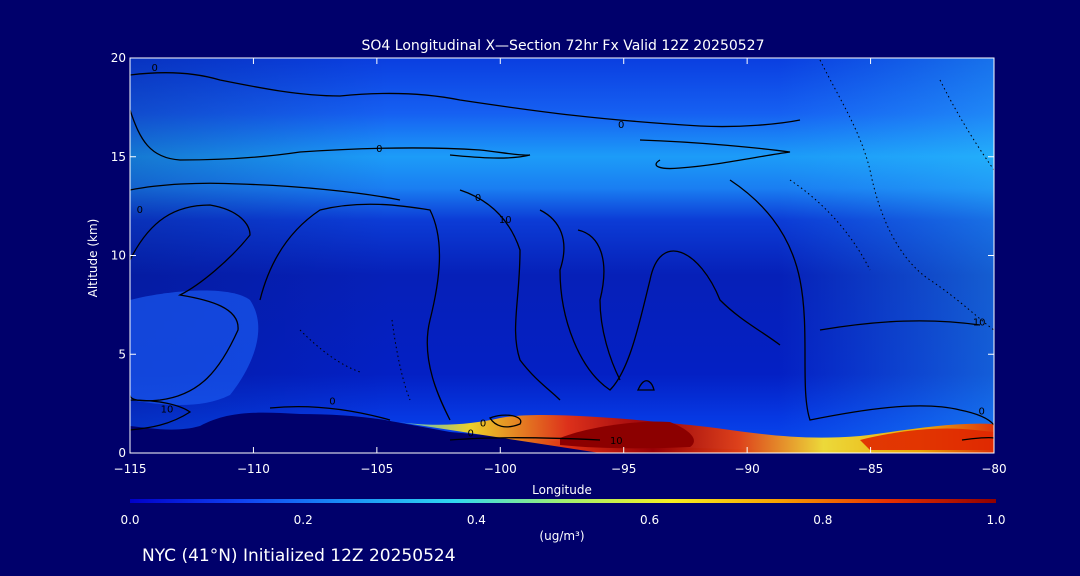  What do you see at coordinates (649, 520) in the screenshot?
I see `colorbar-tick-label: 0.6` at bounding box center [649, 520].